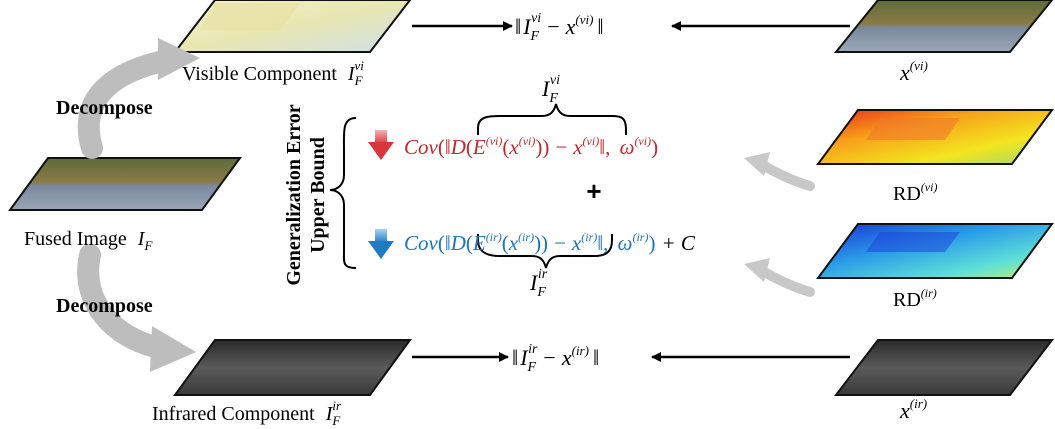 Image resolution: width=1055 pixels, height=429 pixels. Describe the element at coordinates (779, 277) in the screenshot. I see `rd-ir-arrow` at that location.